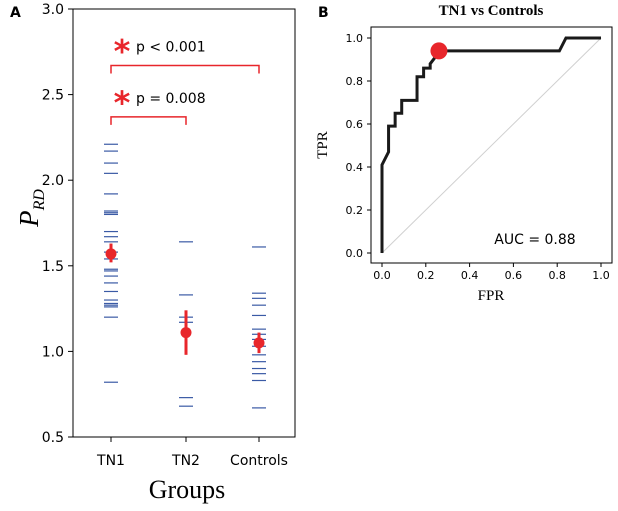 This screenshot has width=618, height=511. Describe the element at coordinates (171, 47) in the screenshot. I see `panel-a-p-value: p < 0.001` at that location.